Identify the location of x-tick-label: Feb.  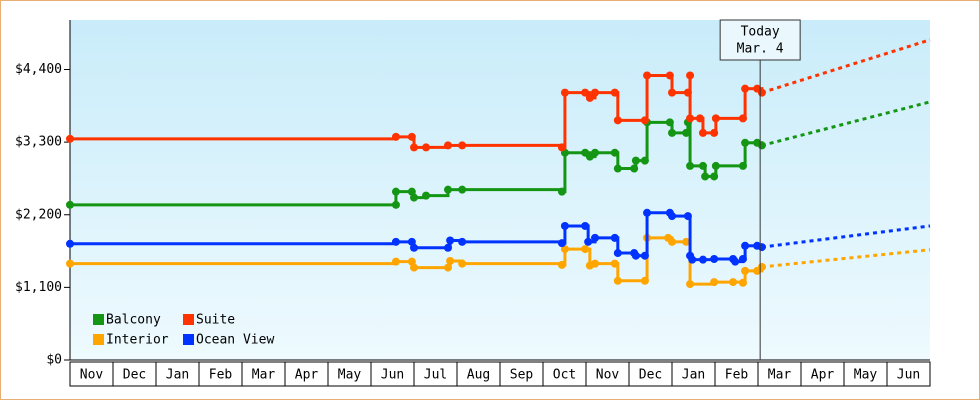
(221, 375).